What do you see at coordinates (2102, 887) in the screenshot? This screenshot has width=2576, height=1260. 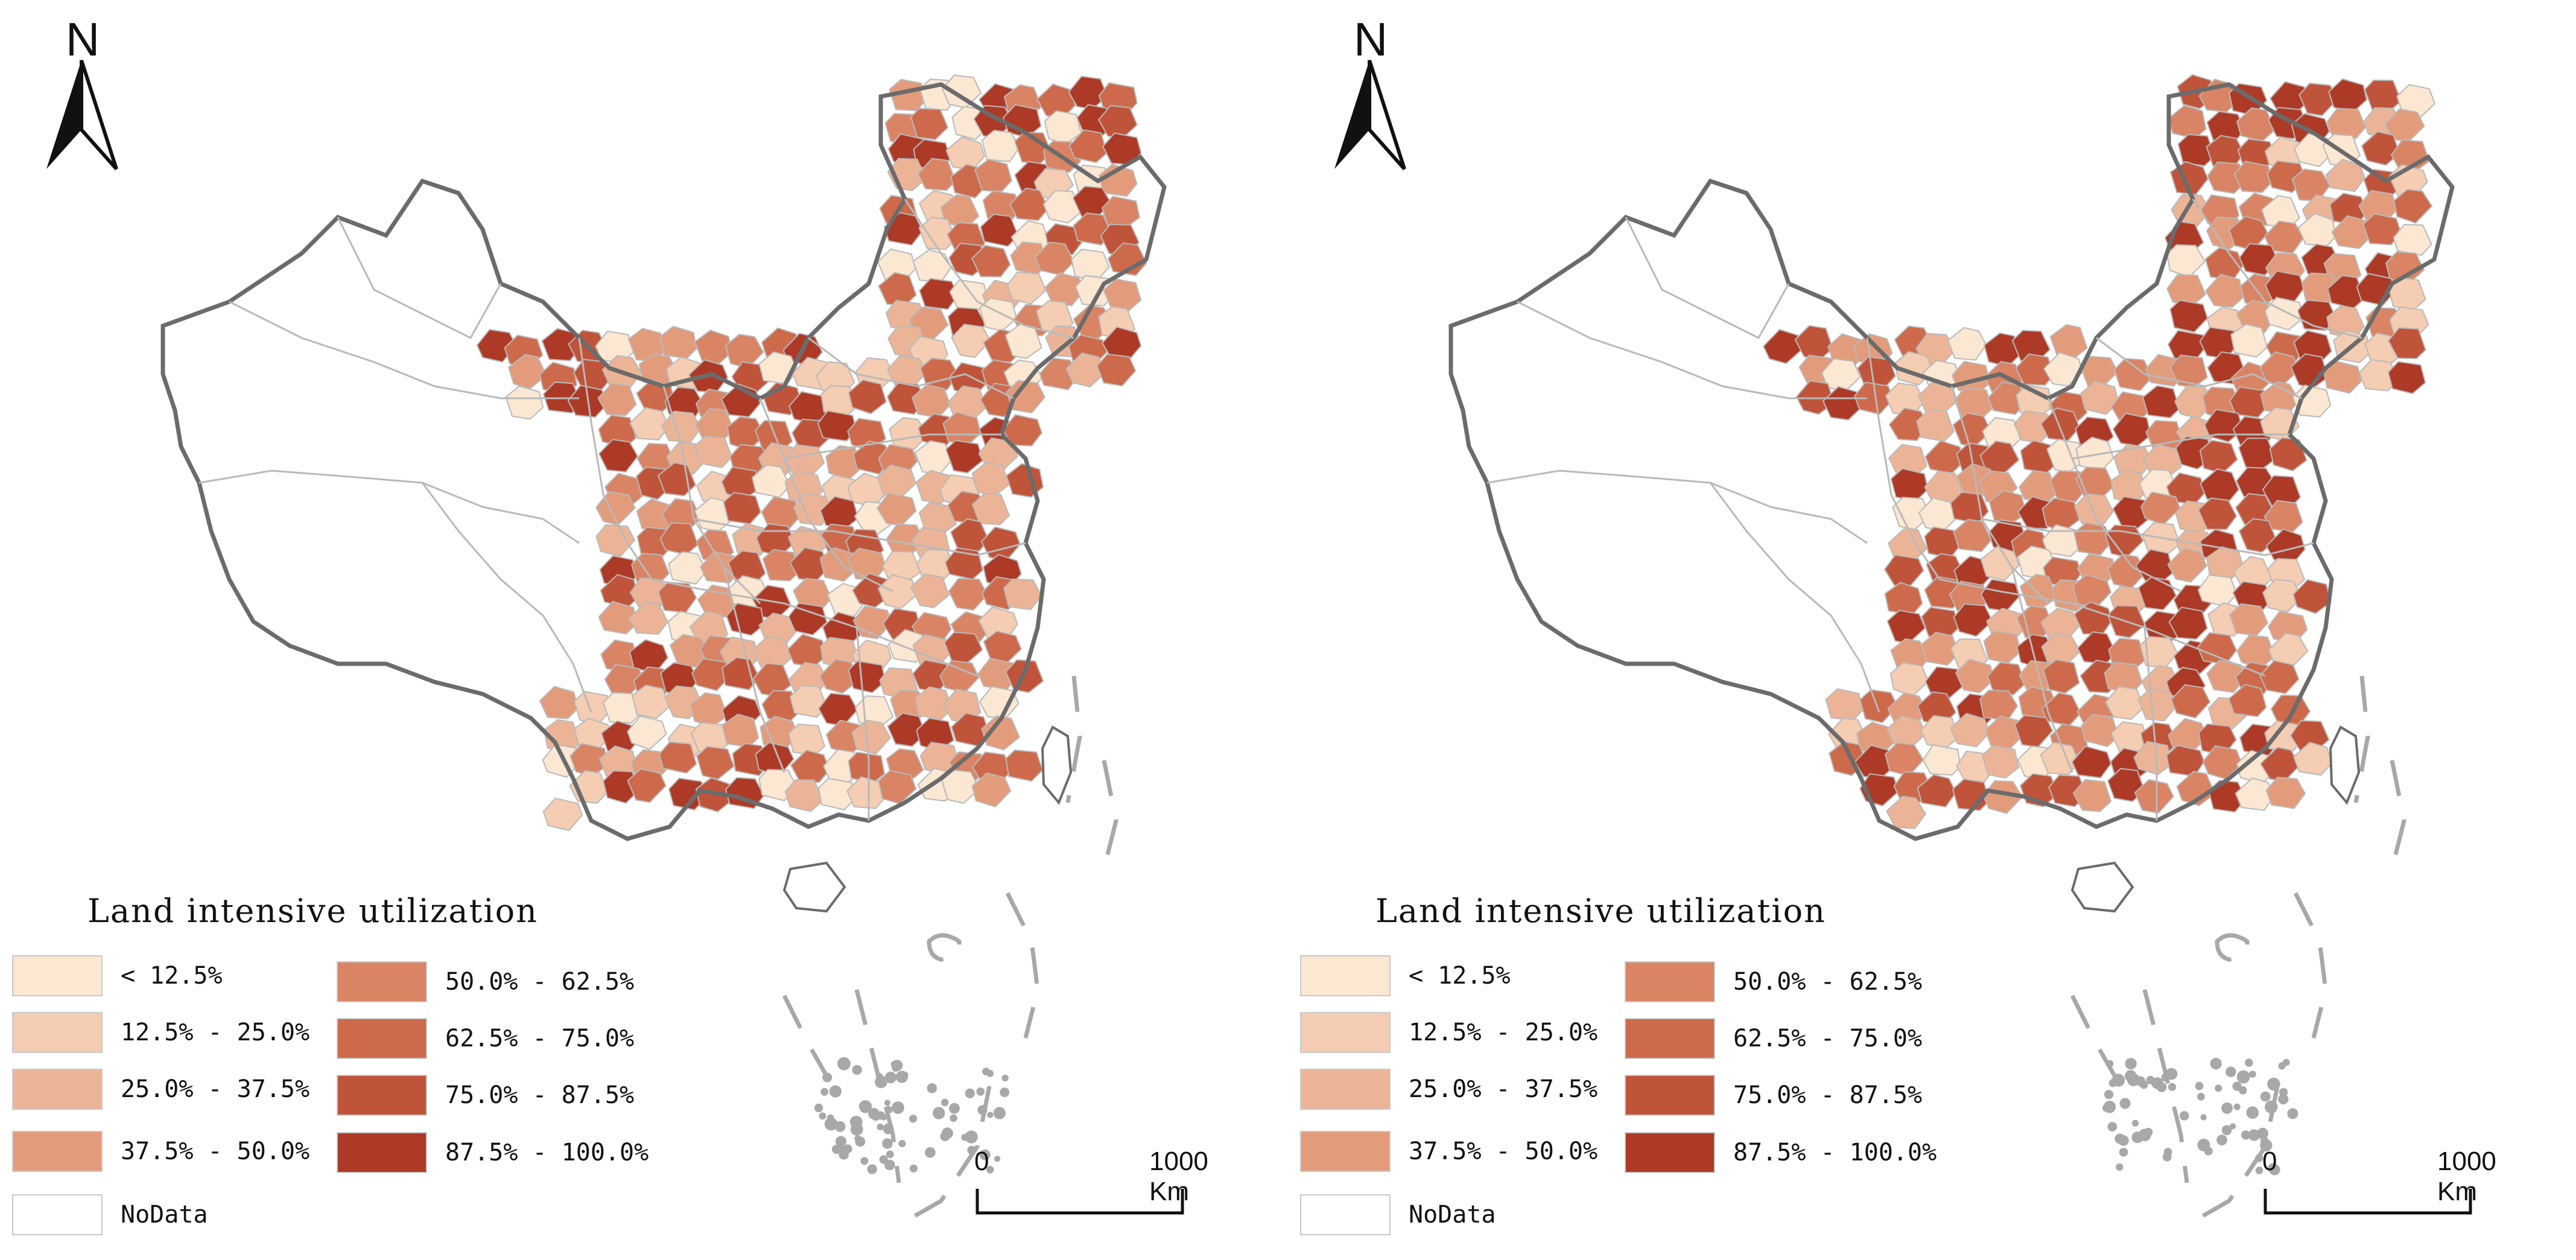 I see `hainan-island` at bounding box center [2102, 887].